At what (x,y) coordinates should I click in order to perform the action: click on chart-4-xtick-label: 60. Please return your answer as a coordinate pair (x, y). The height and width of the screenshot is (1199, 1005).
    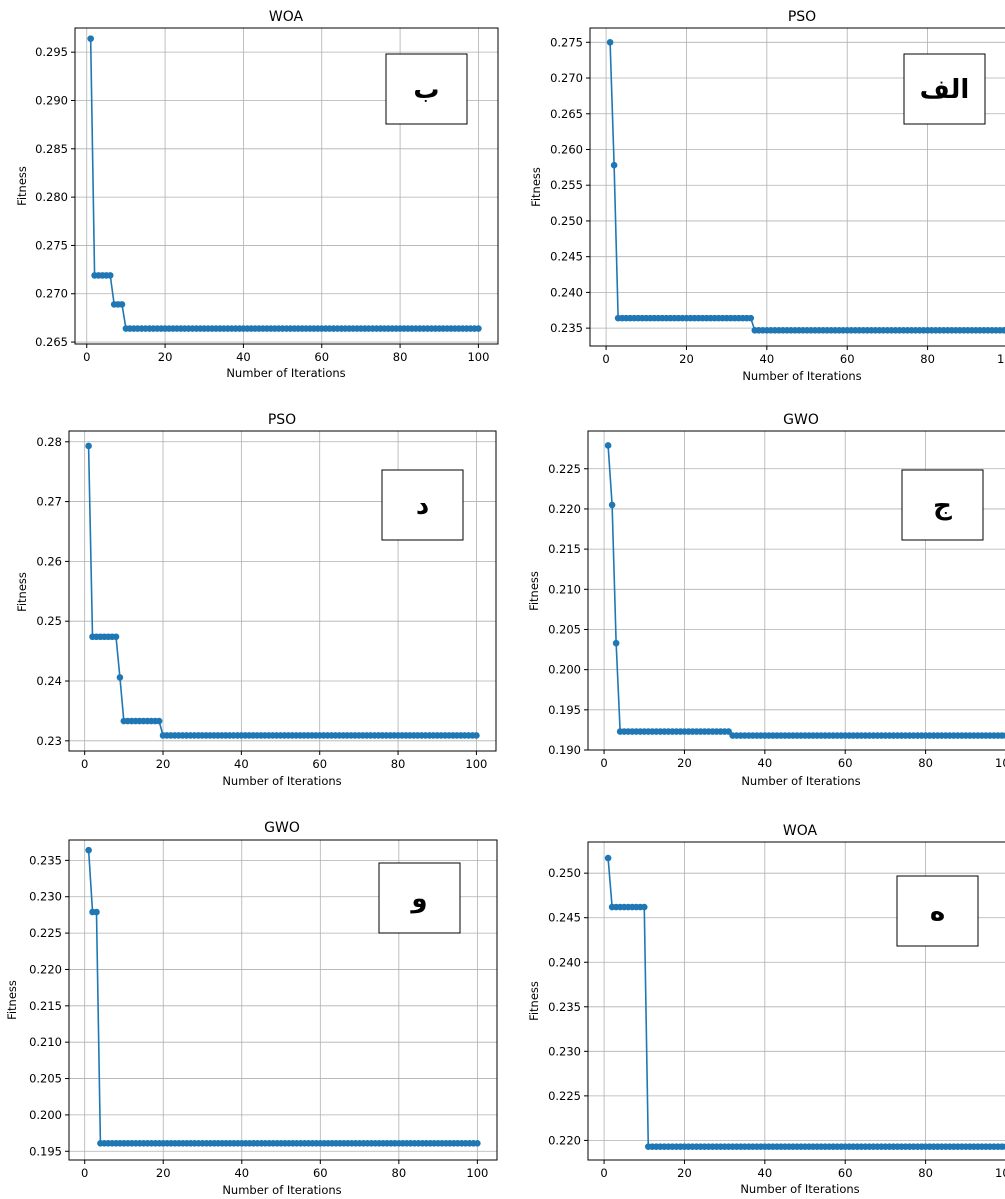
    Looking at the image, I should click on (320, 1173).